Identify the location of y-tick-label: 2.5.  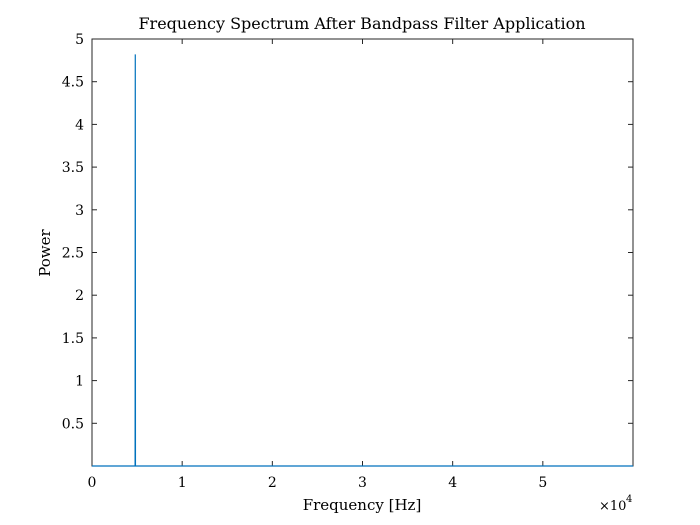
(73, 254).